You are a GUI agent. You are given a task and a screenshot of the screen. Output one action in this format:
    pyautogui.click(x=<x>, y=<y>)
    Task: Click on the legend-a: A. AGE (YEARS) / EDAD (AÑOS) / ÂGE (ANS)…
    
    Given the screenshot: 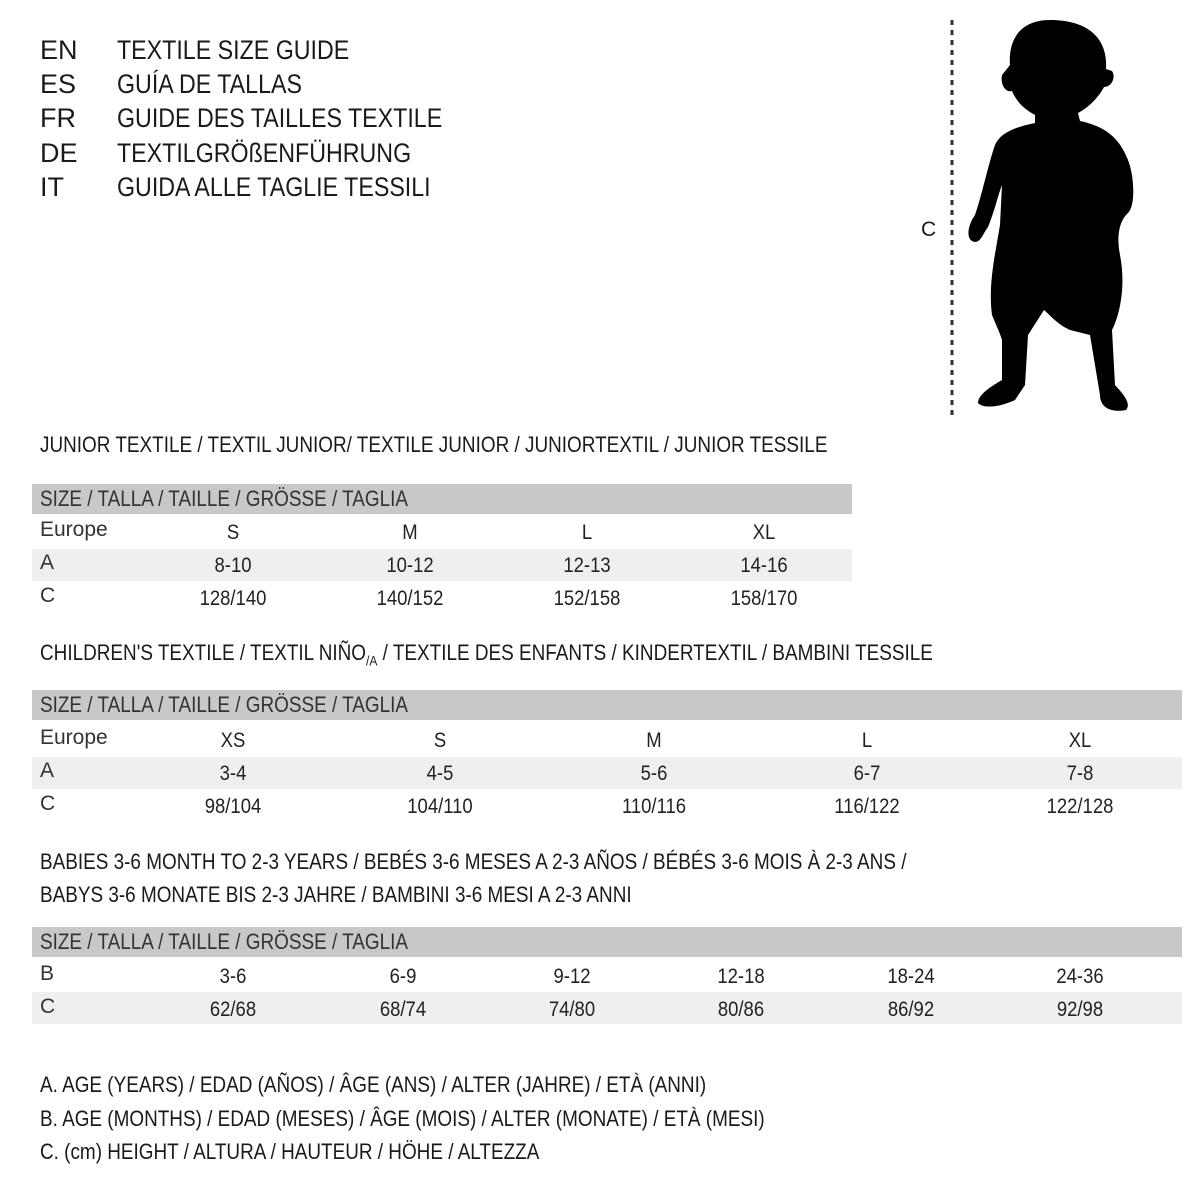 What is the action you would take?
    pyautogui.click(x=373, y=1084)
    